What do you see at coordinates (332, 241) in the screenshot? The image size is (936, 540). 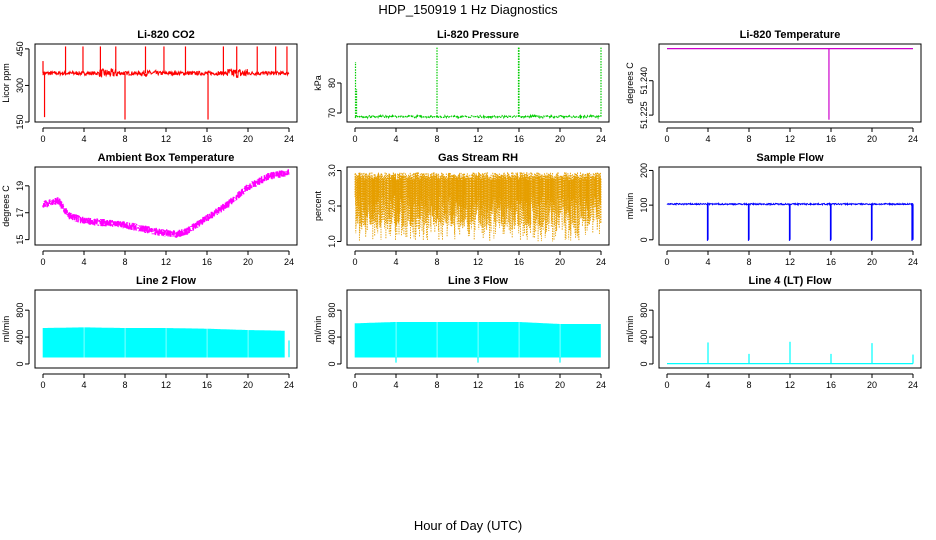 I see `y-tick-label: 1.0` at bounding box center [332, 241].